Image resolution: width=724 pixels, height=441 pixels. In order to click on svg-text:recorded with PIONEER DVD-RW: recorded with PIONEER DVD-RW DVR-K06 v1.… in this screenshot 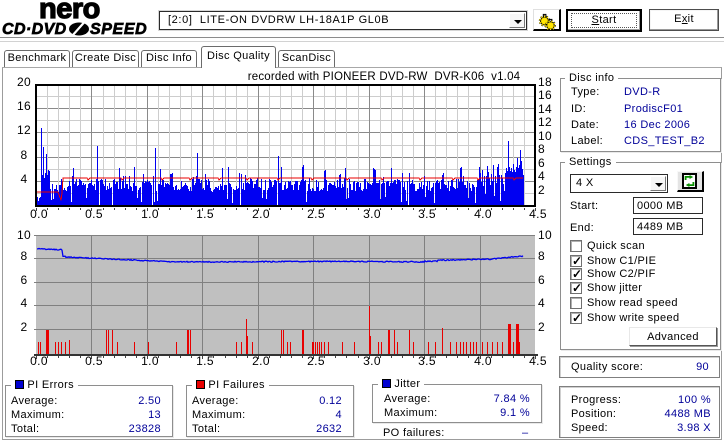, I will do `click(384, 77)`.